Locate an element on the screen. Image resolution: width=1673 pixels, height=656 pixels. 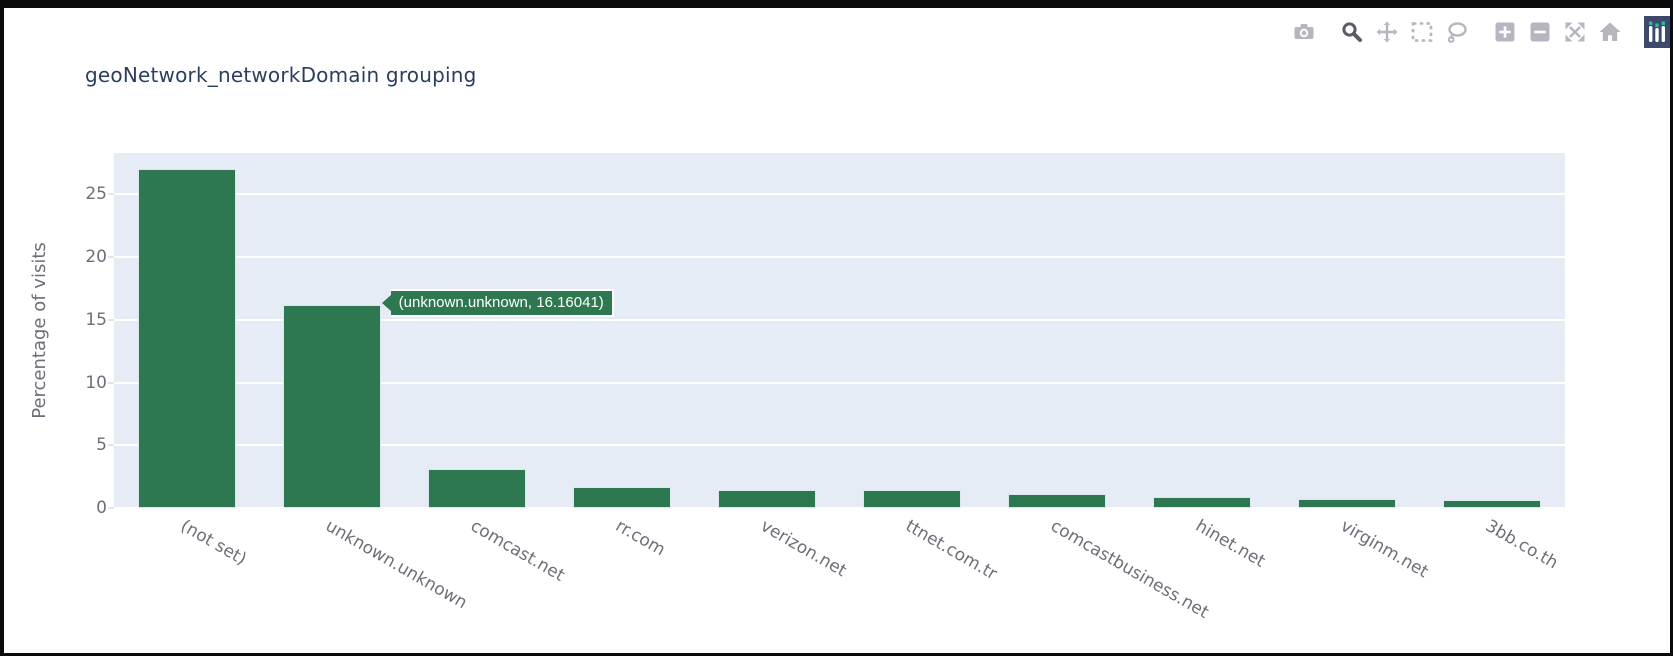
x-tick-label-ttnet.com.tr: ttnet.com.tr is located at coordinates (951, 550).